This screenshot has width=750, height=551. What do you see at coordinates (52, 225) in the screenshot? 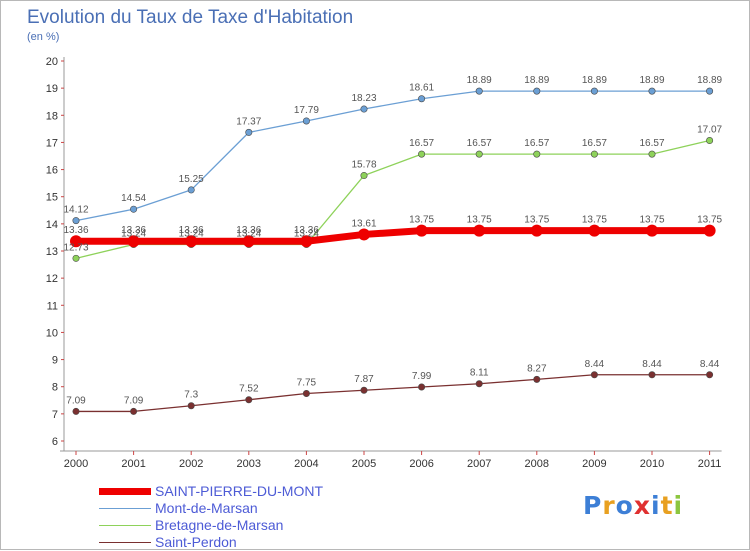
I see `y-tick-label: 14` at bounding box center [52, 225].